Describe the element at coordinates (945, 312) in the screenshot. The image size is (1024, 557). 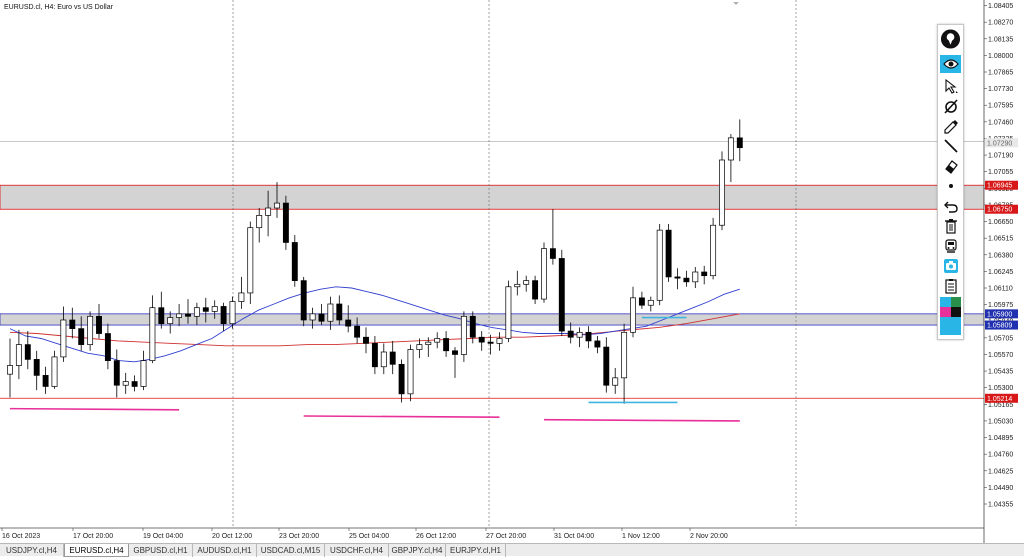
I see `color-swatch-magenta` at that location.